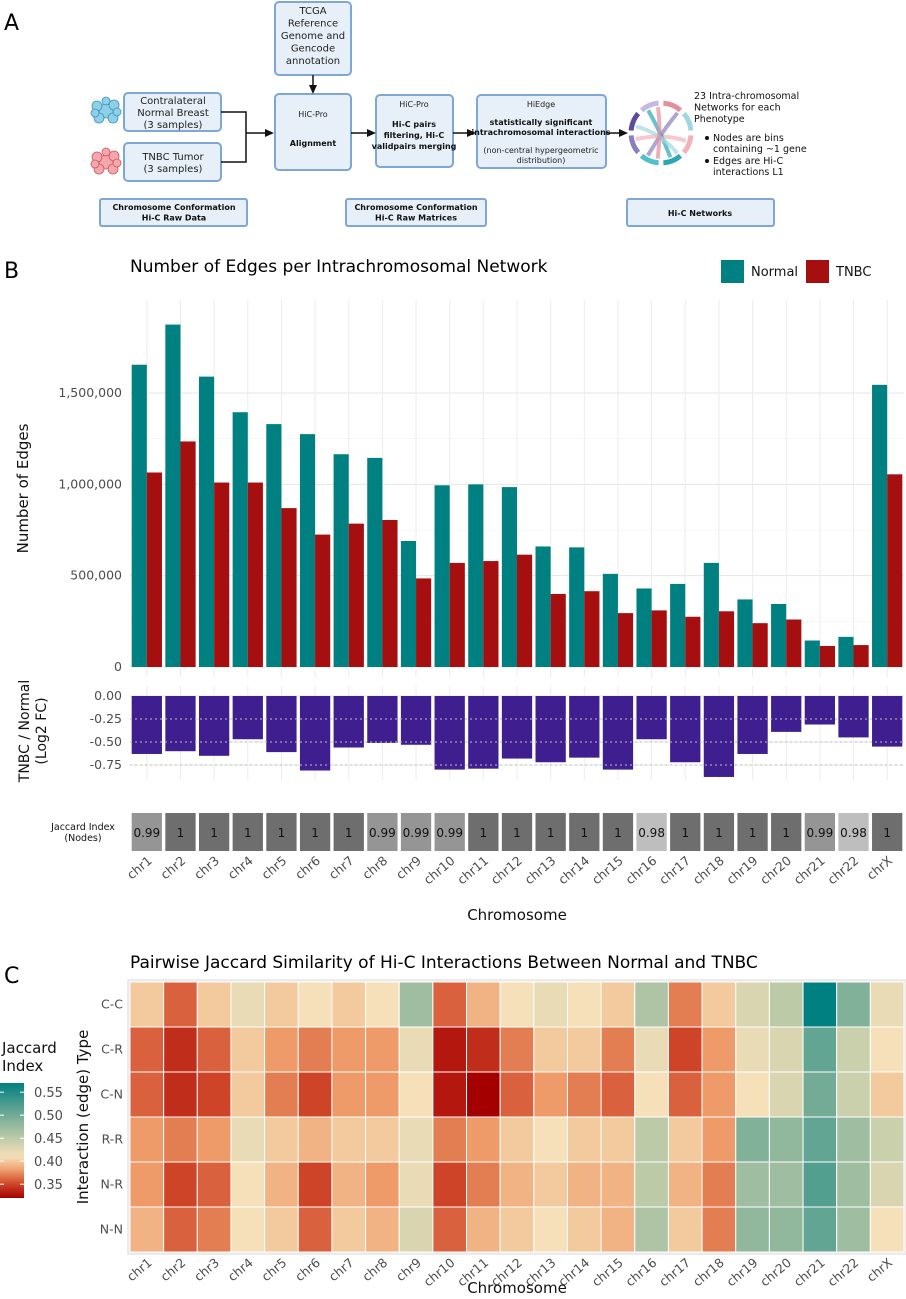 This screenshot has height=1299, width=906. I want to click on heatmap-cell-C-R-chr22, so click(853, 1049).